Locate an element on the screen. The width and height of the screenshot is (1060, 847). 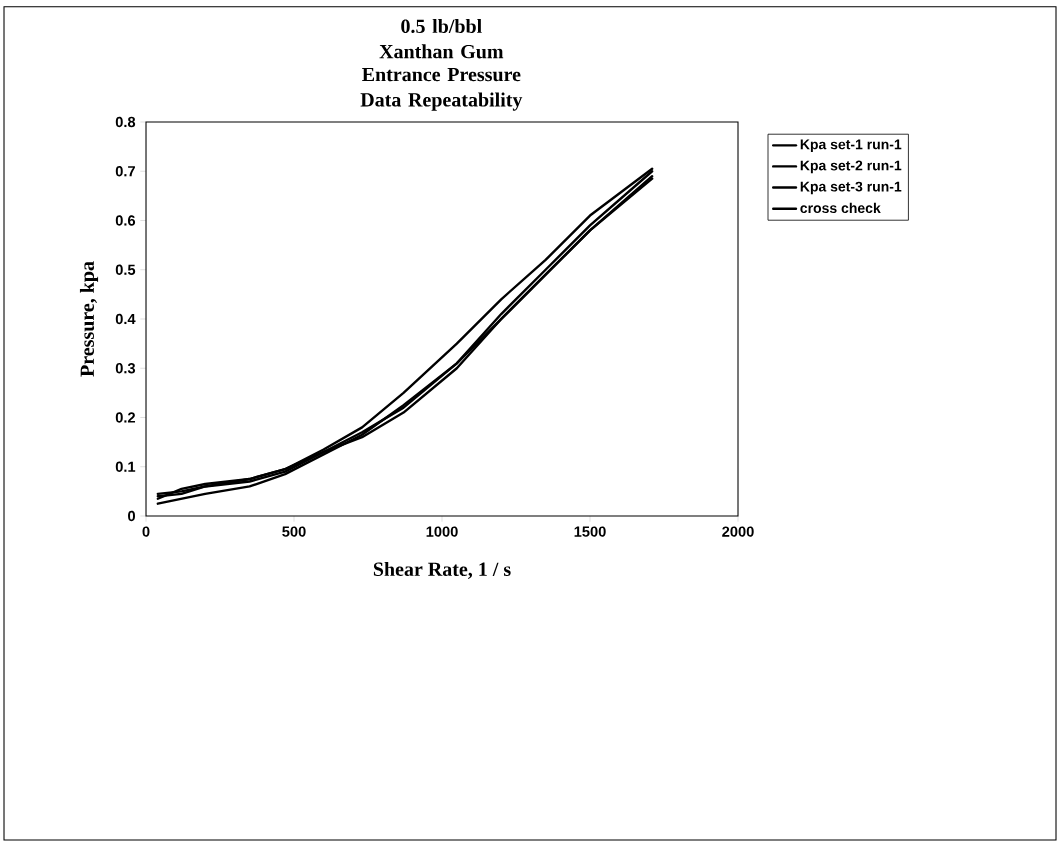
y-tick-label: 0.7 is located at coordinates (125, 171).